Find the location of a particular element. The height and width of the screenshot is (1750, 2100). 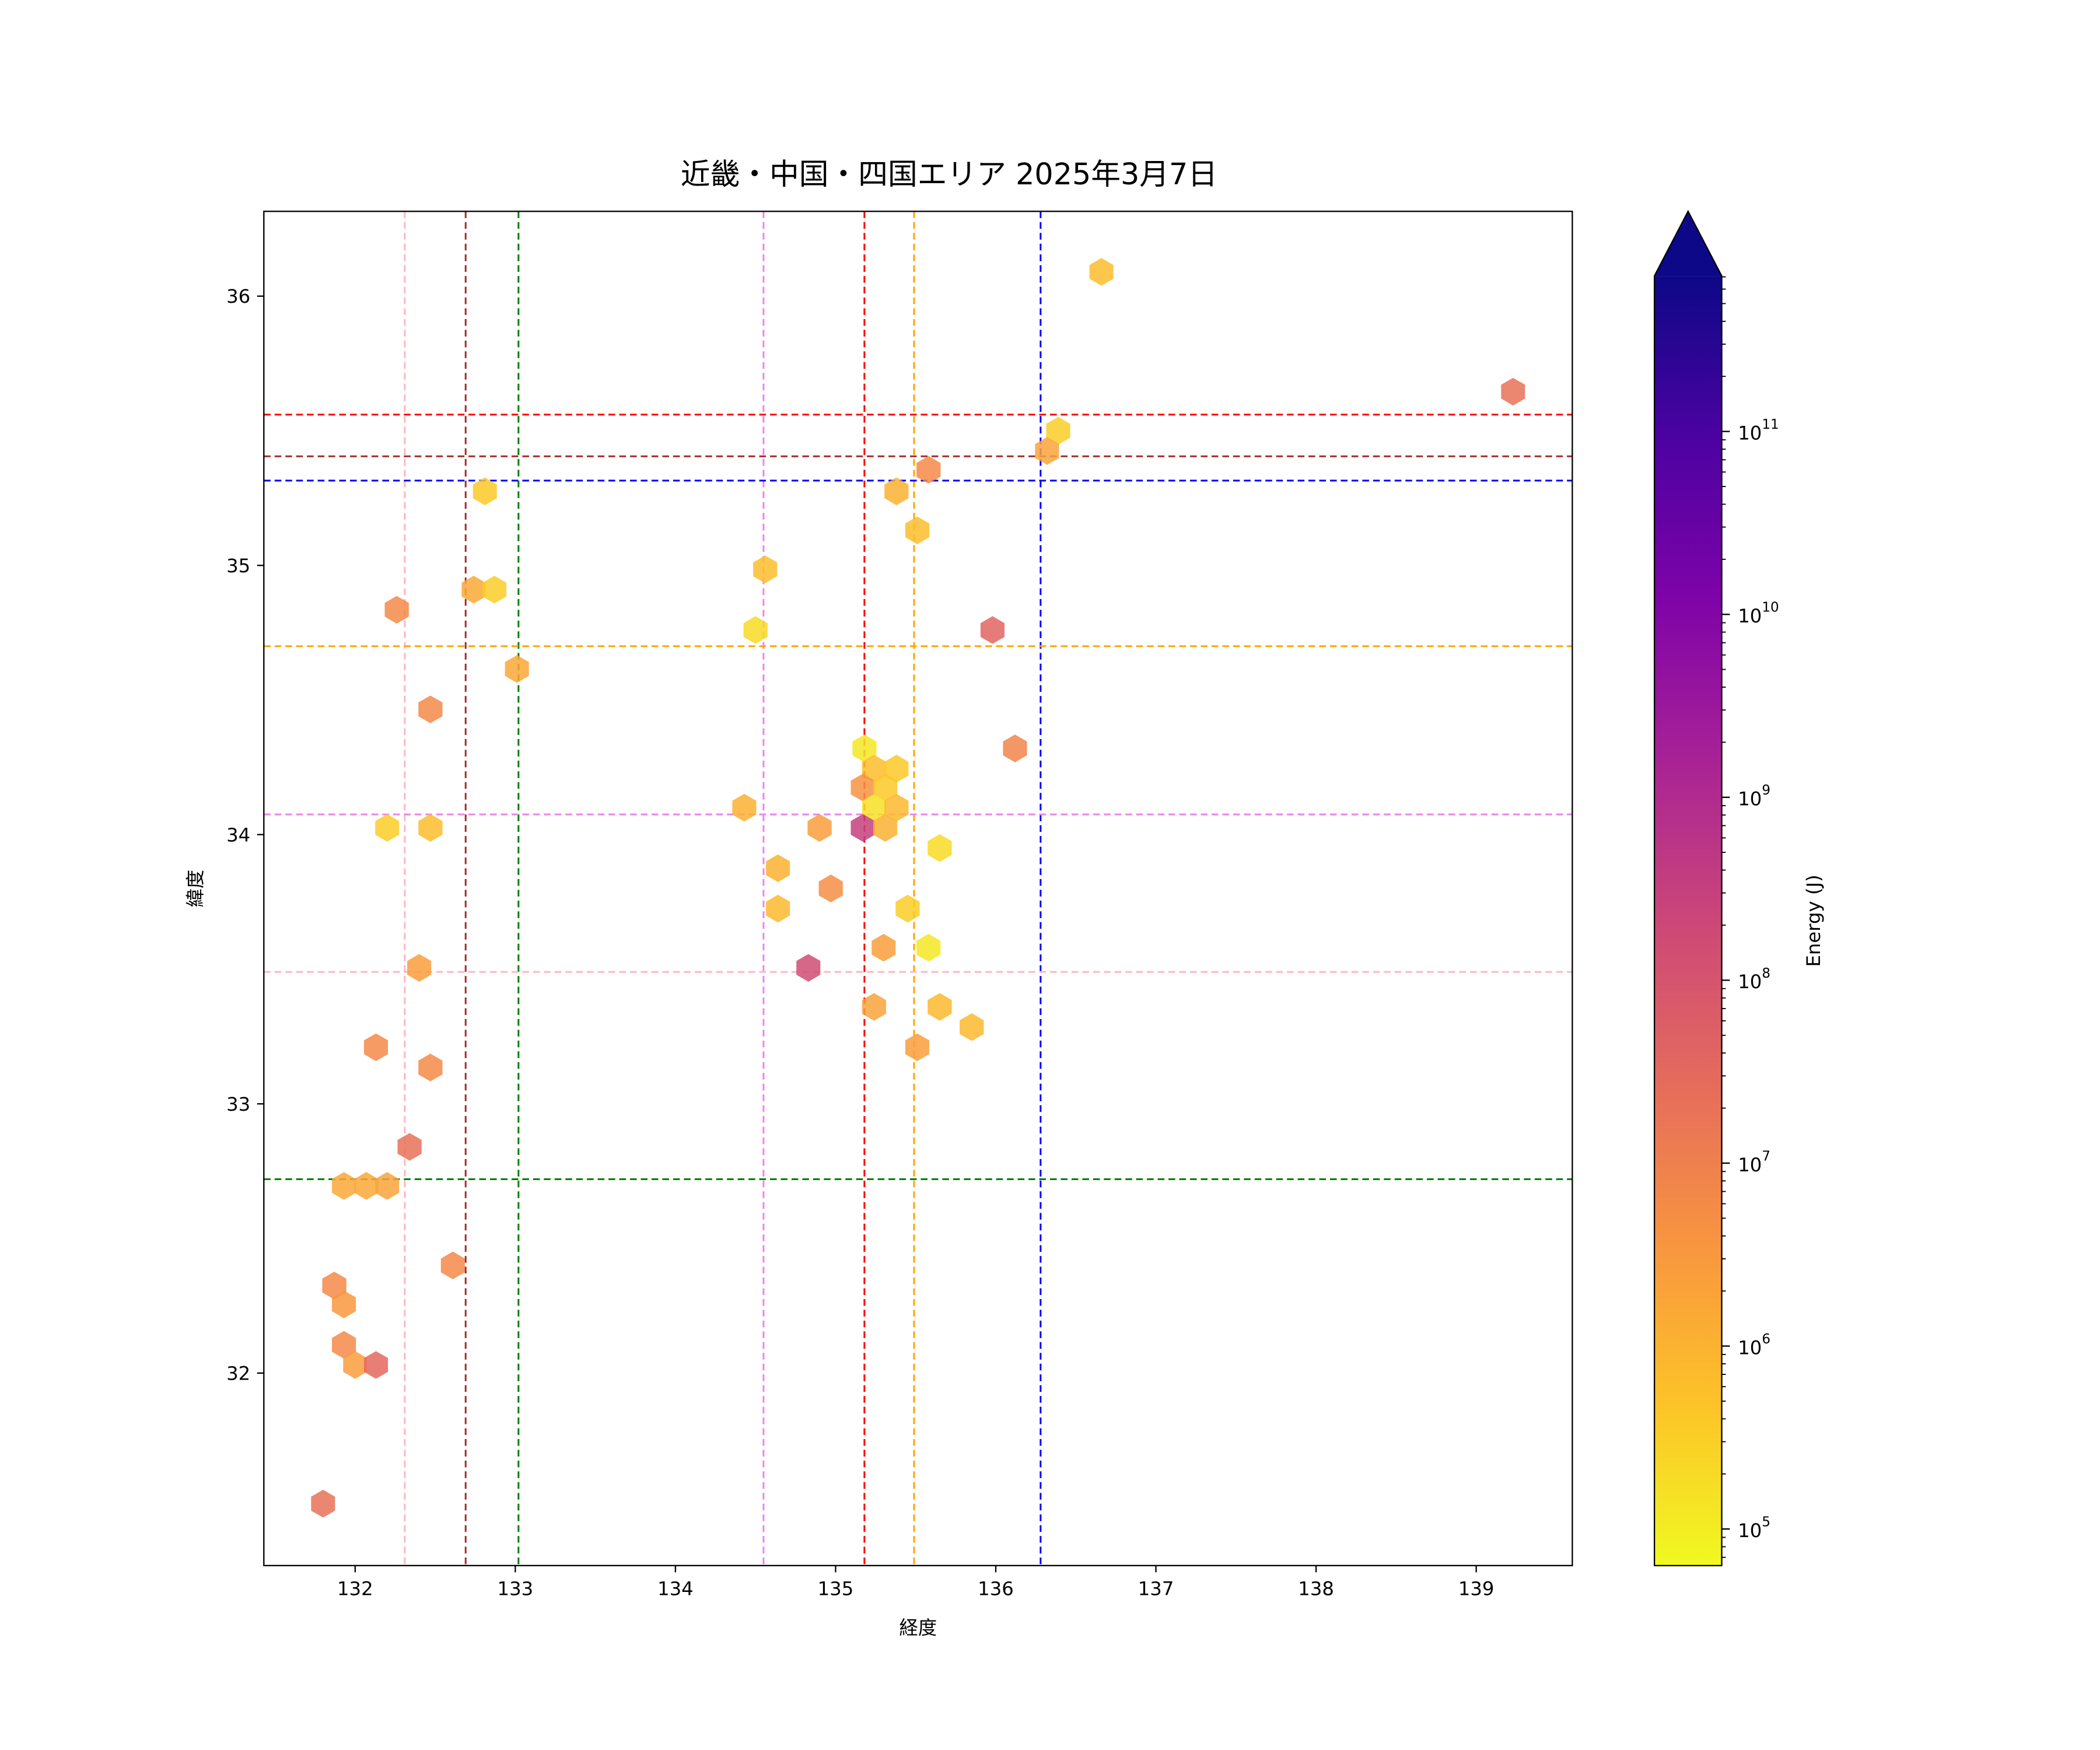

colorbar-tick-label: 10⁷ is located at coordinates (1754, 1162).